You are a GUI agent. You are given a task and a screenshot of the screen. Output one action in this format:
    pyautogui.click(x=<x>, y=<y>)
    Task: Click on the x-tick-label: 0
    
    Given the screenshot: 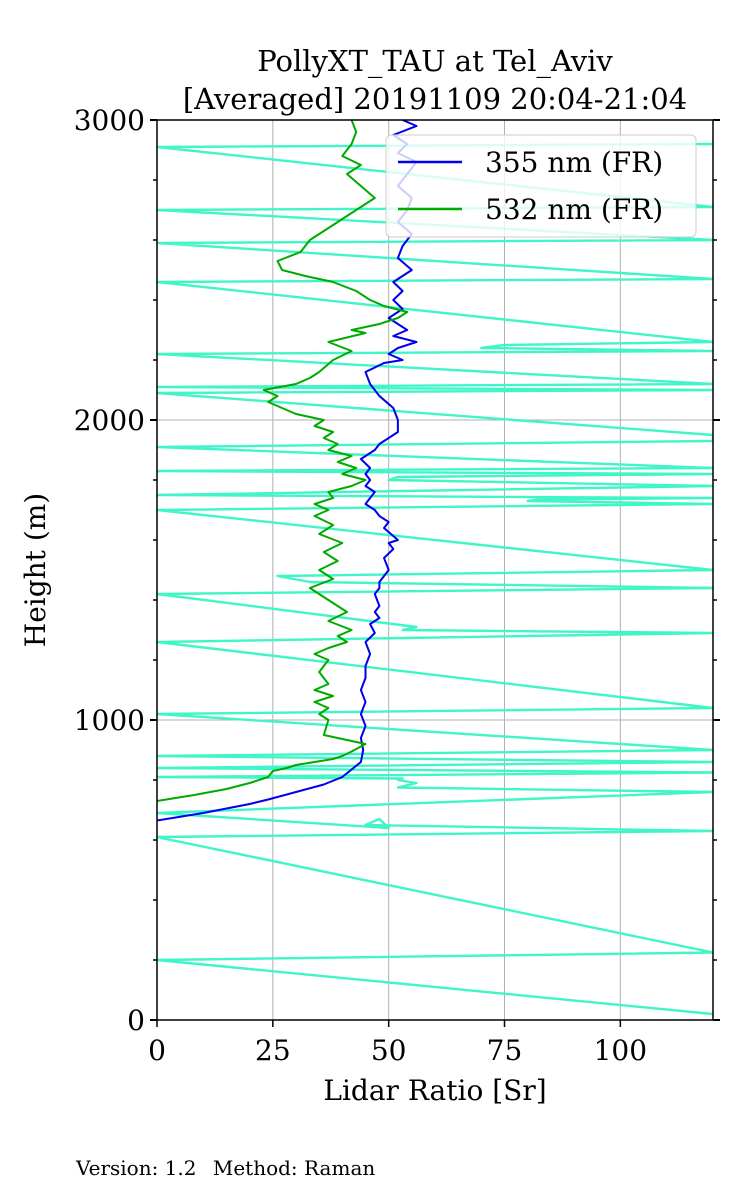 What is the action you would take?
    pyautogui.click(x=157, y=1050)
    